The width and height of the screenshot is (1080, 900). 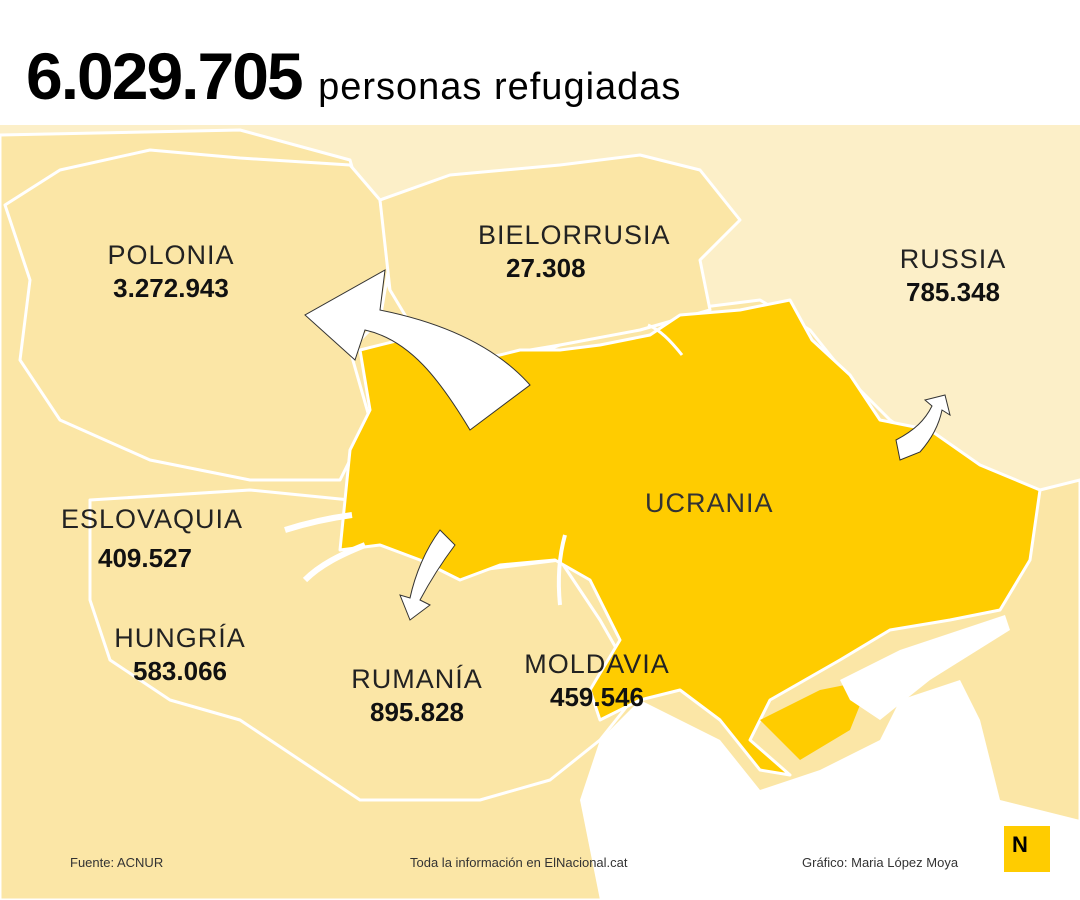 What do you see at coordinates (427, 575) in the screenshot?
I see `arrow-to-romania` at bounding box center [427, 575].